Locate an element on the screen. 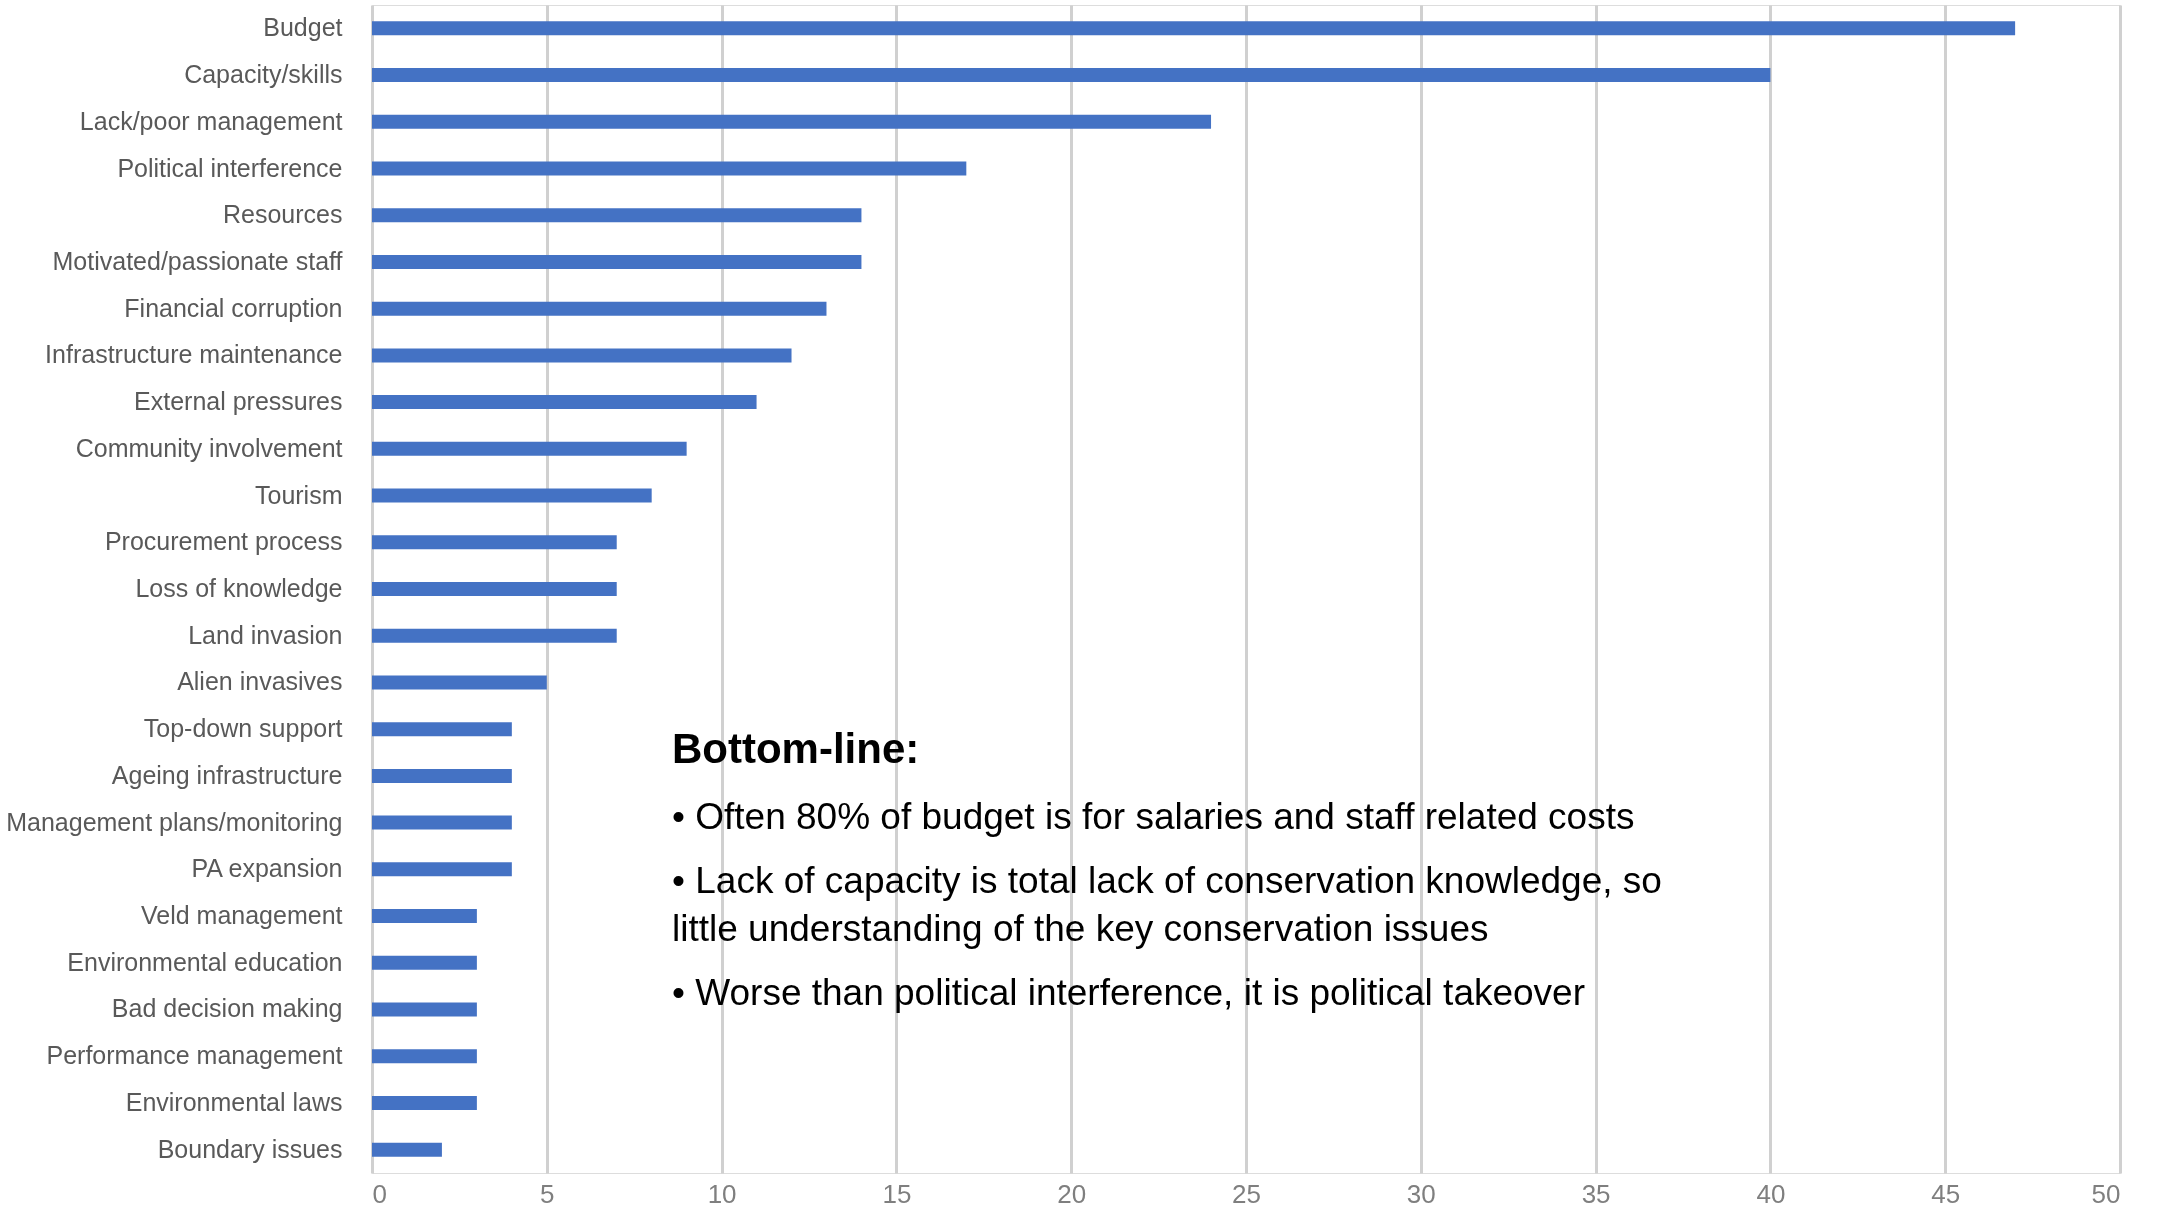 The height and width of the screenshot is (1225, 2164). y-tick-label: Community involvement is located at coordinates (209, 447).